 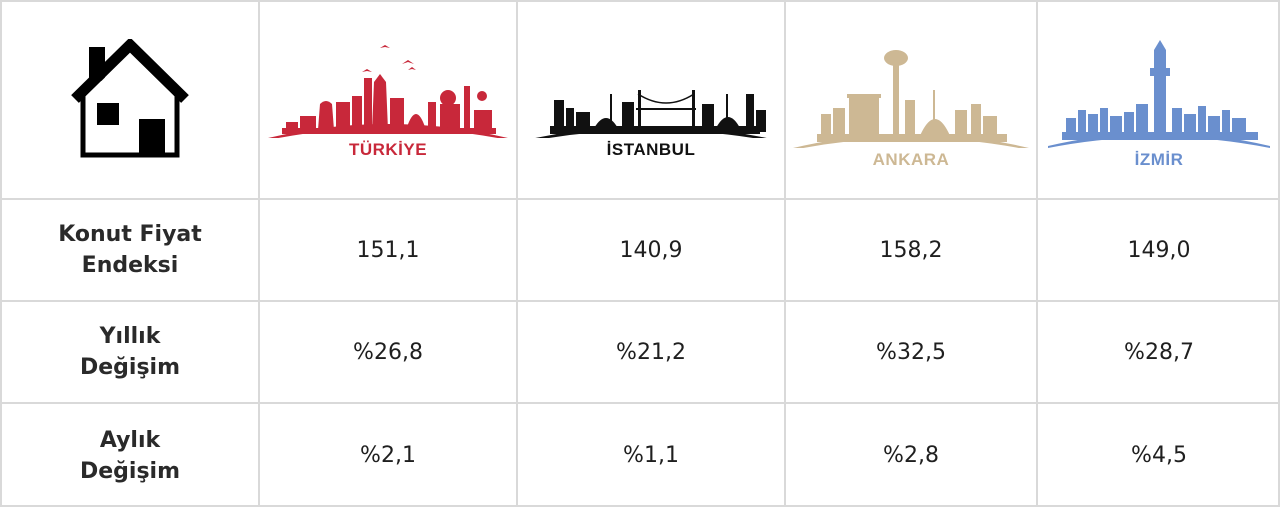 What do you see at coordinates (1159, 94) in the screenshot?
I see `izmir-skyline-icon` at bounding box center [1159, 94].